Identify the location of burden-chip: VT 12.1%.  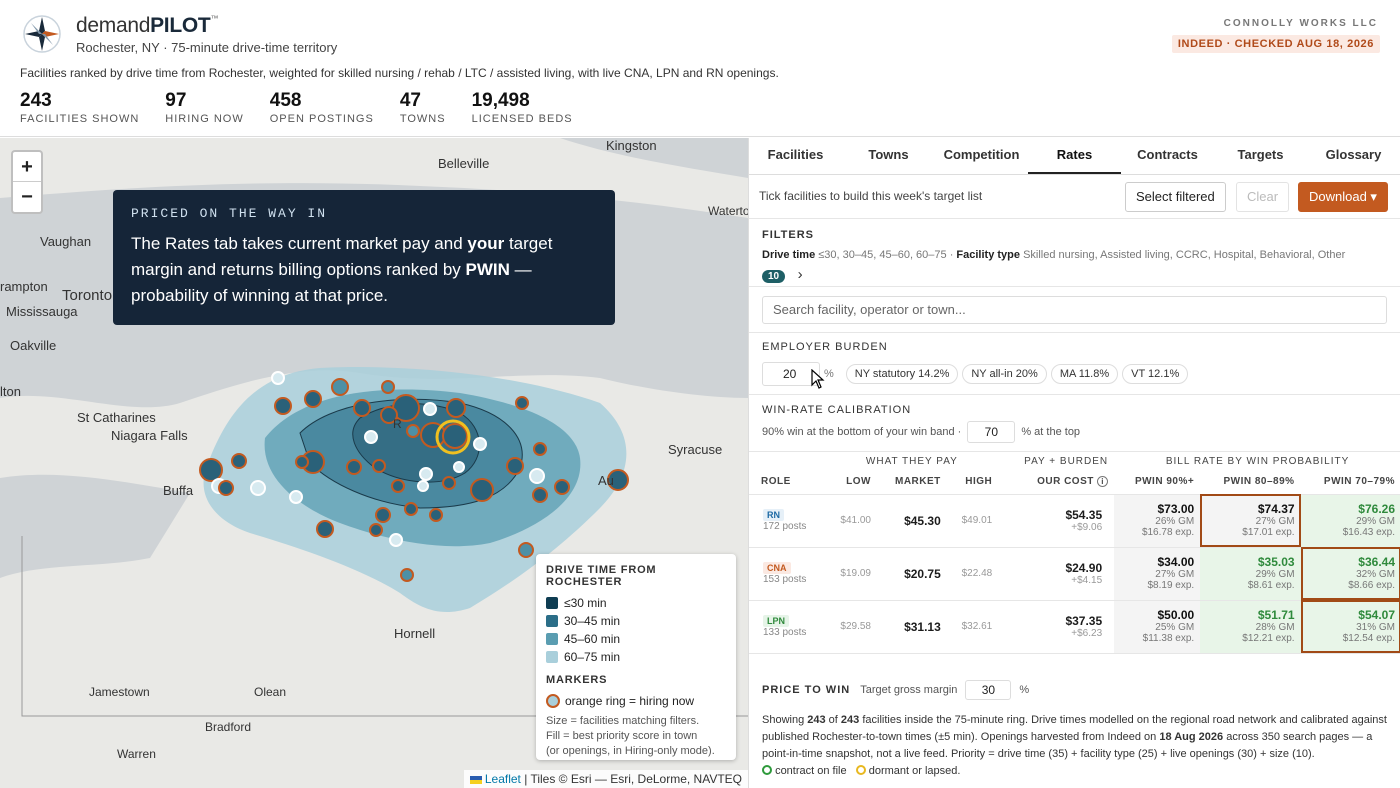
(1155, 374).